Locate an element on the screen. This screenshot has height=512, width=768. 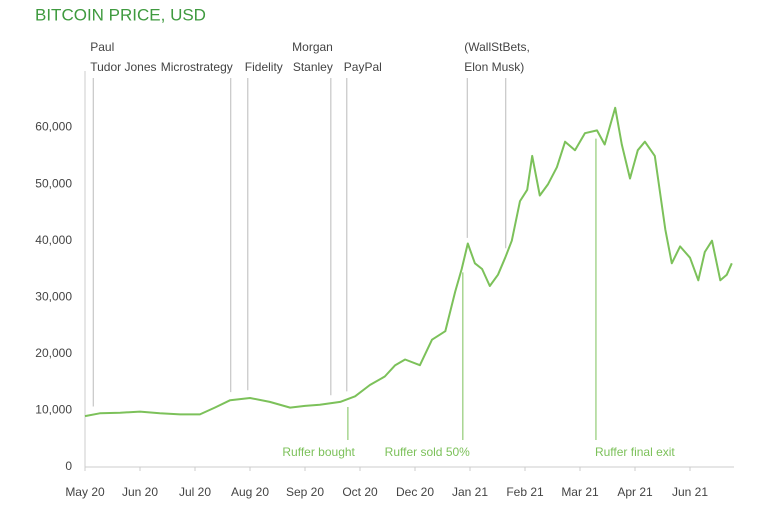
x-tick-label: Dec 20 is located at coordinates (415, 492).